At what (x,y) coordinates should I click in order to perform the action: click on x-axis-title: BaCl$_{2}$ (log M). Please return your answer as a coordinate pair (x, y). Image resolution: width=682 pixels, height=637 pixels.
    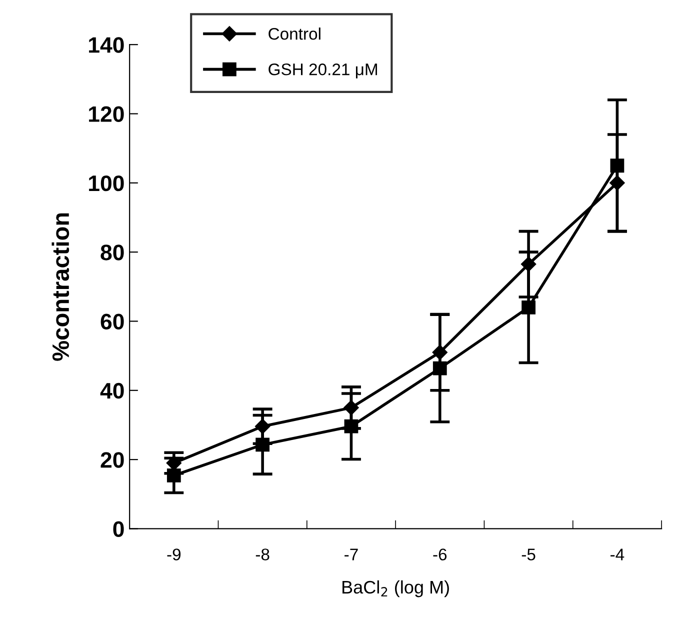
    Looking at the image, I should click on (395, 589).